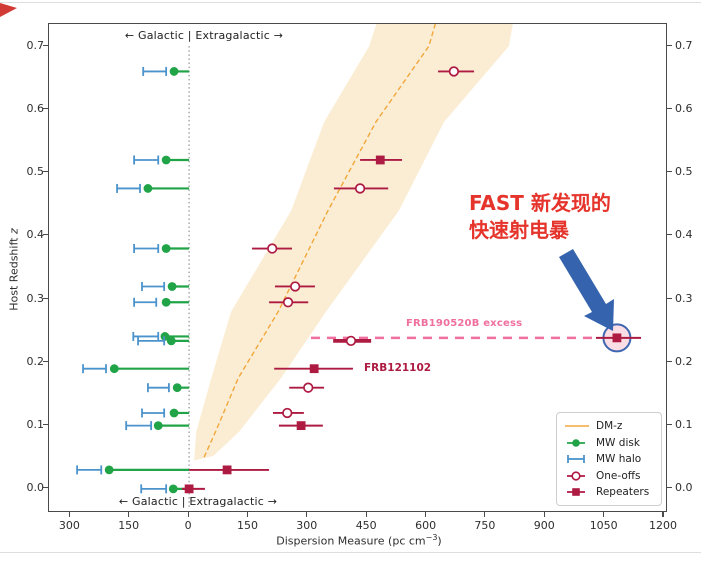  Describe the element at coordinates (618, 475) in the screenshot. I see `legend-label: One-offs` at that location.